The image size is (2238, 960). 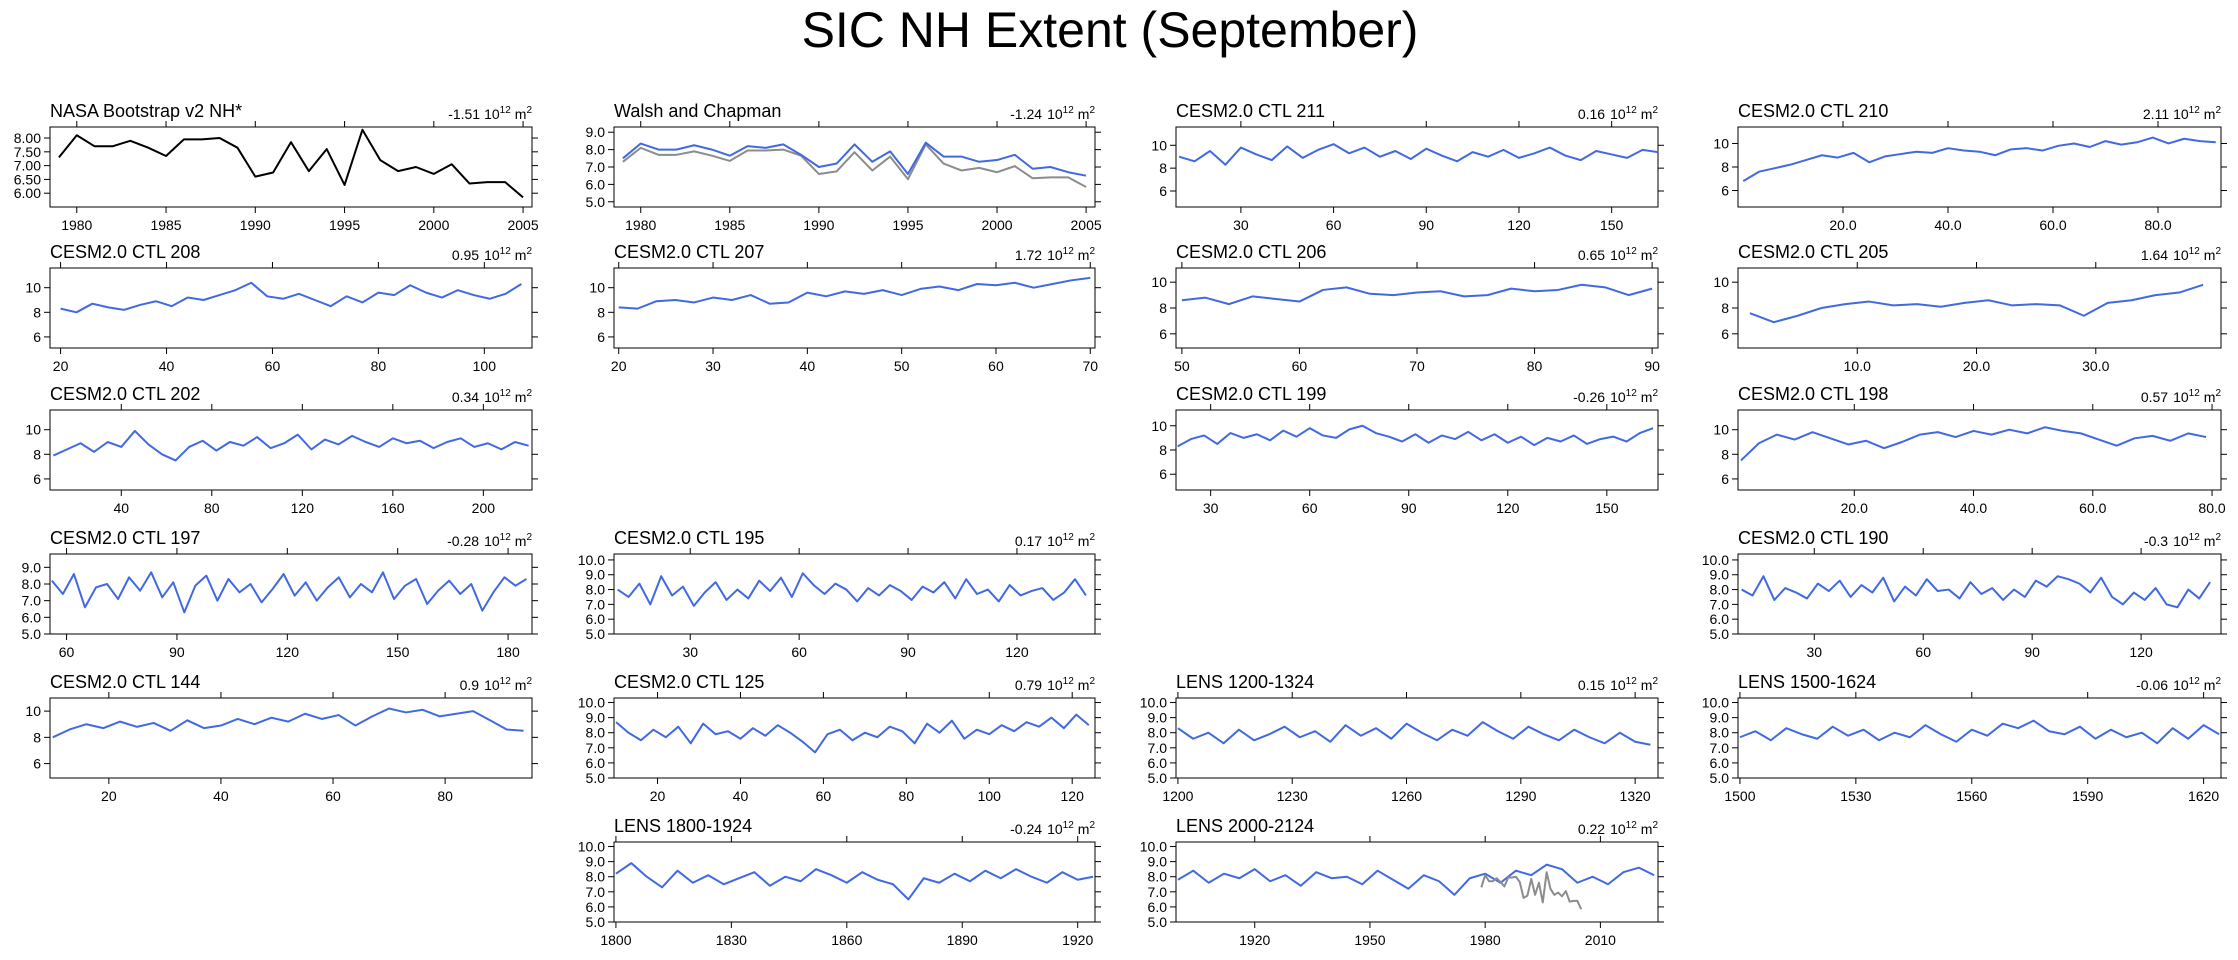 What do you see at coordinates (146, 111) in the screenshot?
I see `panel-title: NASA Bootstrap v2 NH*` at bounding box center [146, 111].